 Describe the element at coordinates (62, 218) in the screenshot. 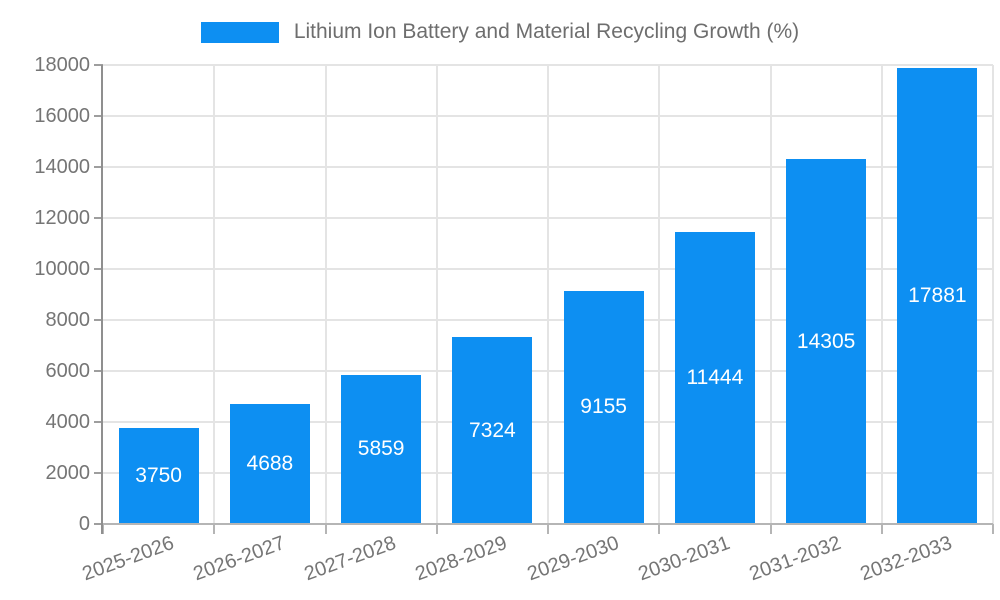

I see `y-axis-tick-label: 12000` at that location.